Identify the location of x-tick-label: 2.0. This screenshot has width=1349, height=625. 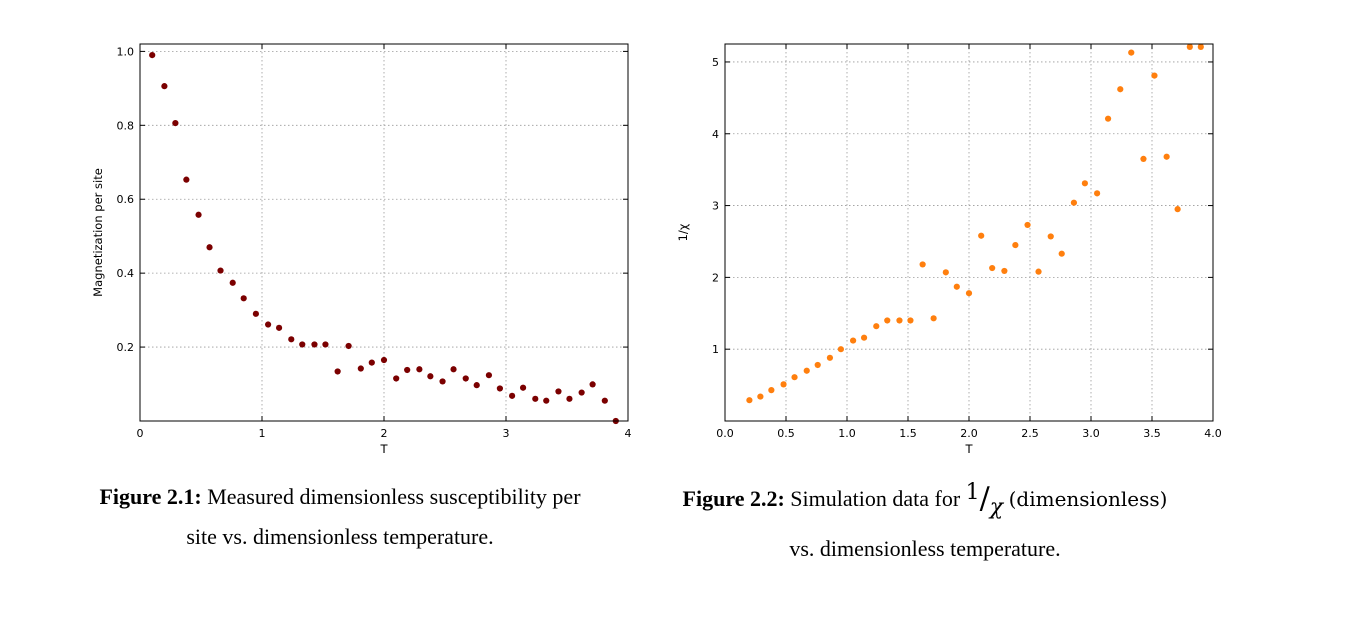
(969, 433).